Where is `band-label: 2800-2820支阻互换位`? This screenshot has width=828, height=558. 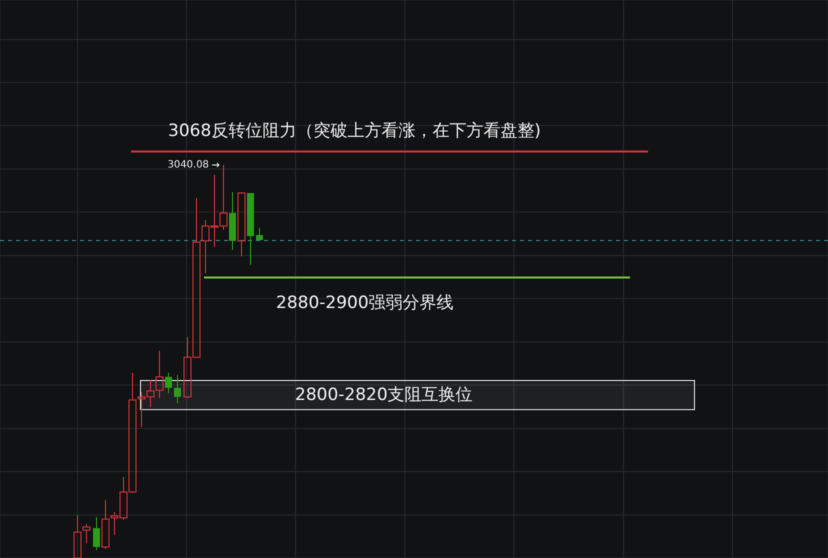 band-label: 2800-2820支阻互换位 is located at coordinates (384, 394).